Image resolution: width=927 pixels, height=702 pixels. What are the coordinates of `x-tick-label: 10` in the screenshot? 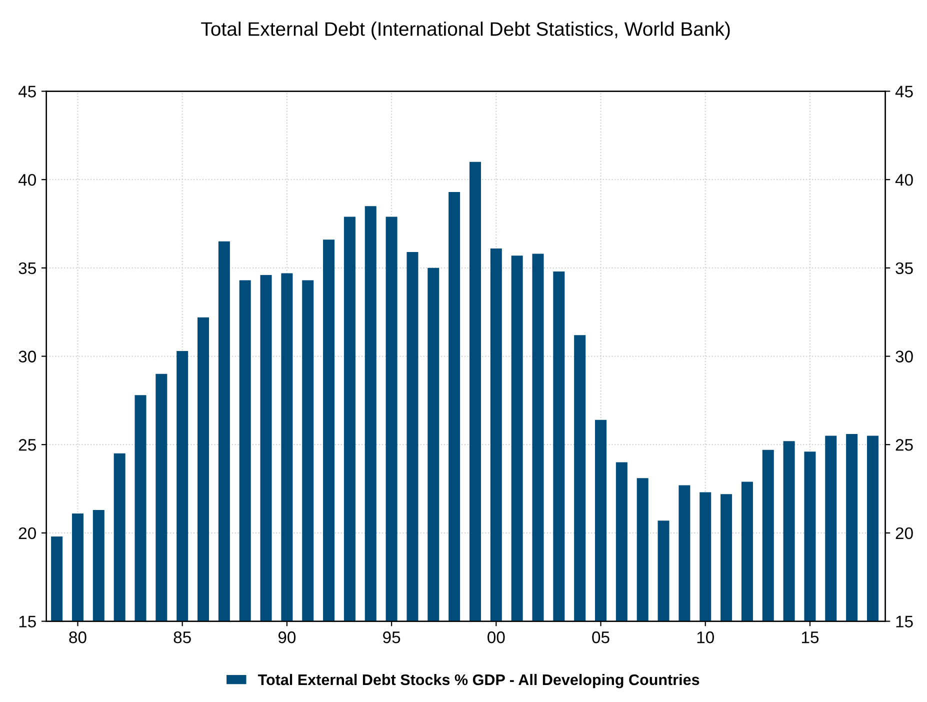 It's located at (705, 637).